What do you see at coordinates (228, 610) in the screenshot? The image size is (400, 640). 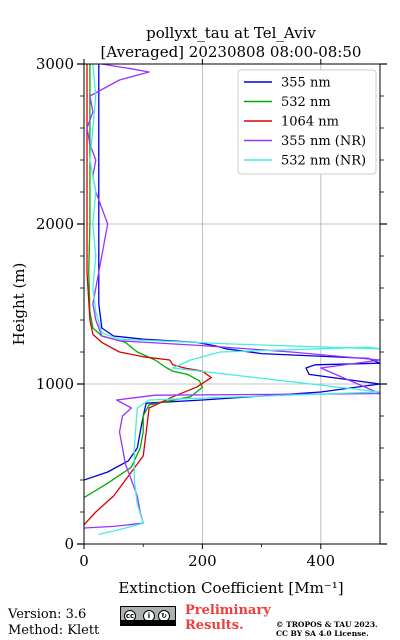 I see `preliminary-line-1: Preliminary` at bounding box center [228, 610].